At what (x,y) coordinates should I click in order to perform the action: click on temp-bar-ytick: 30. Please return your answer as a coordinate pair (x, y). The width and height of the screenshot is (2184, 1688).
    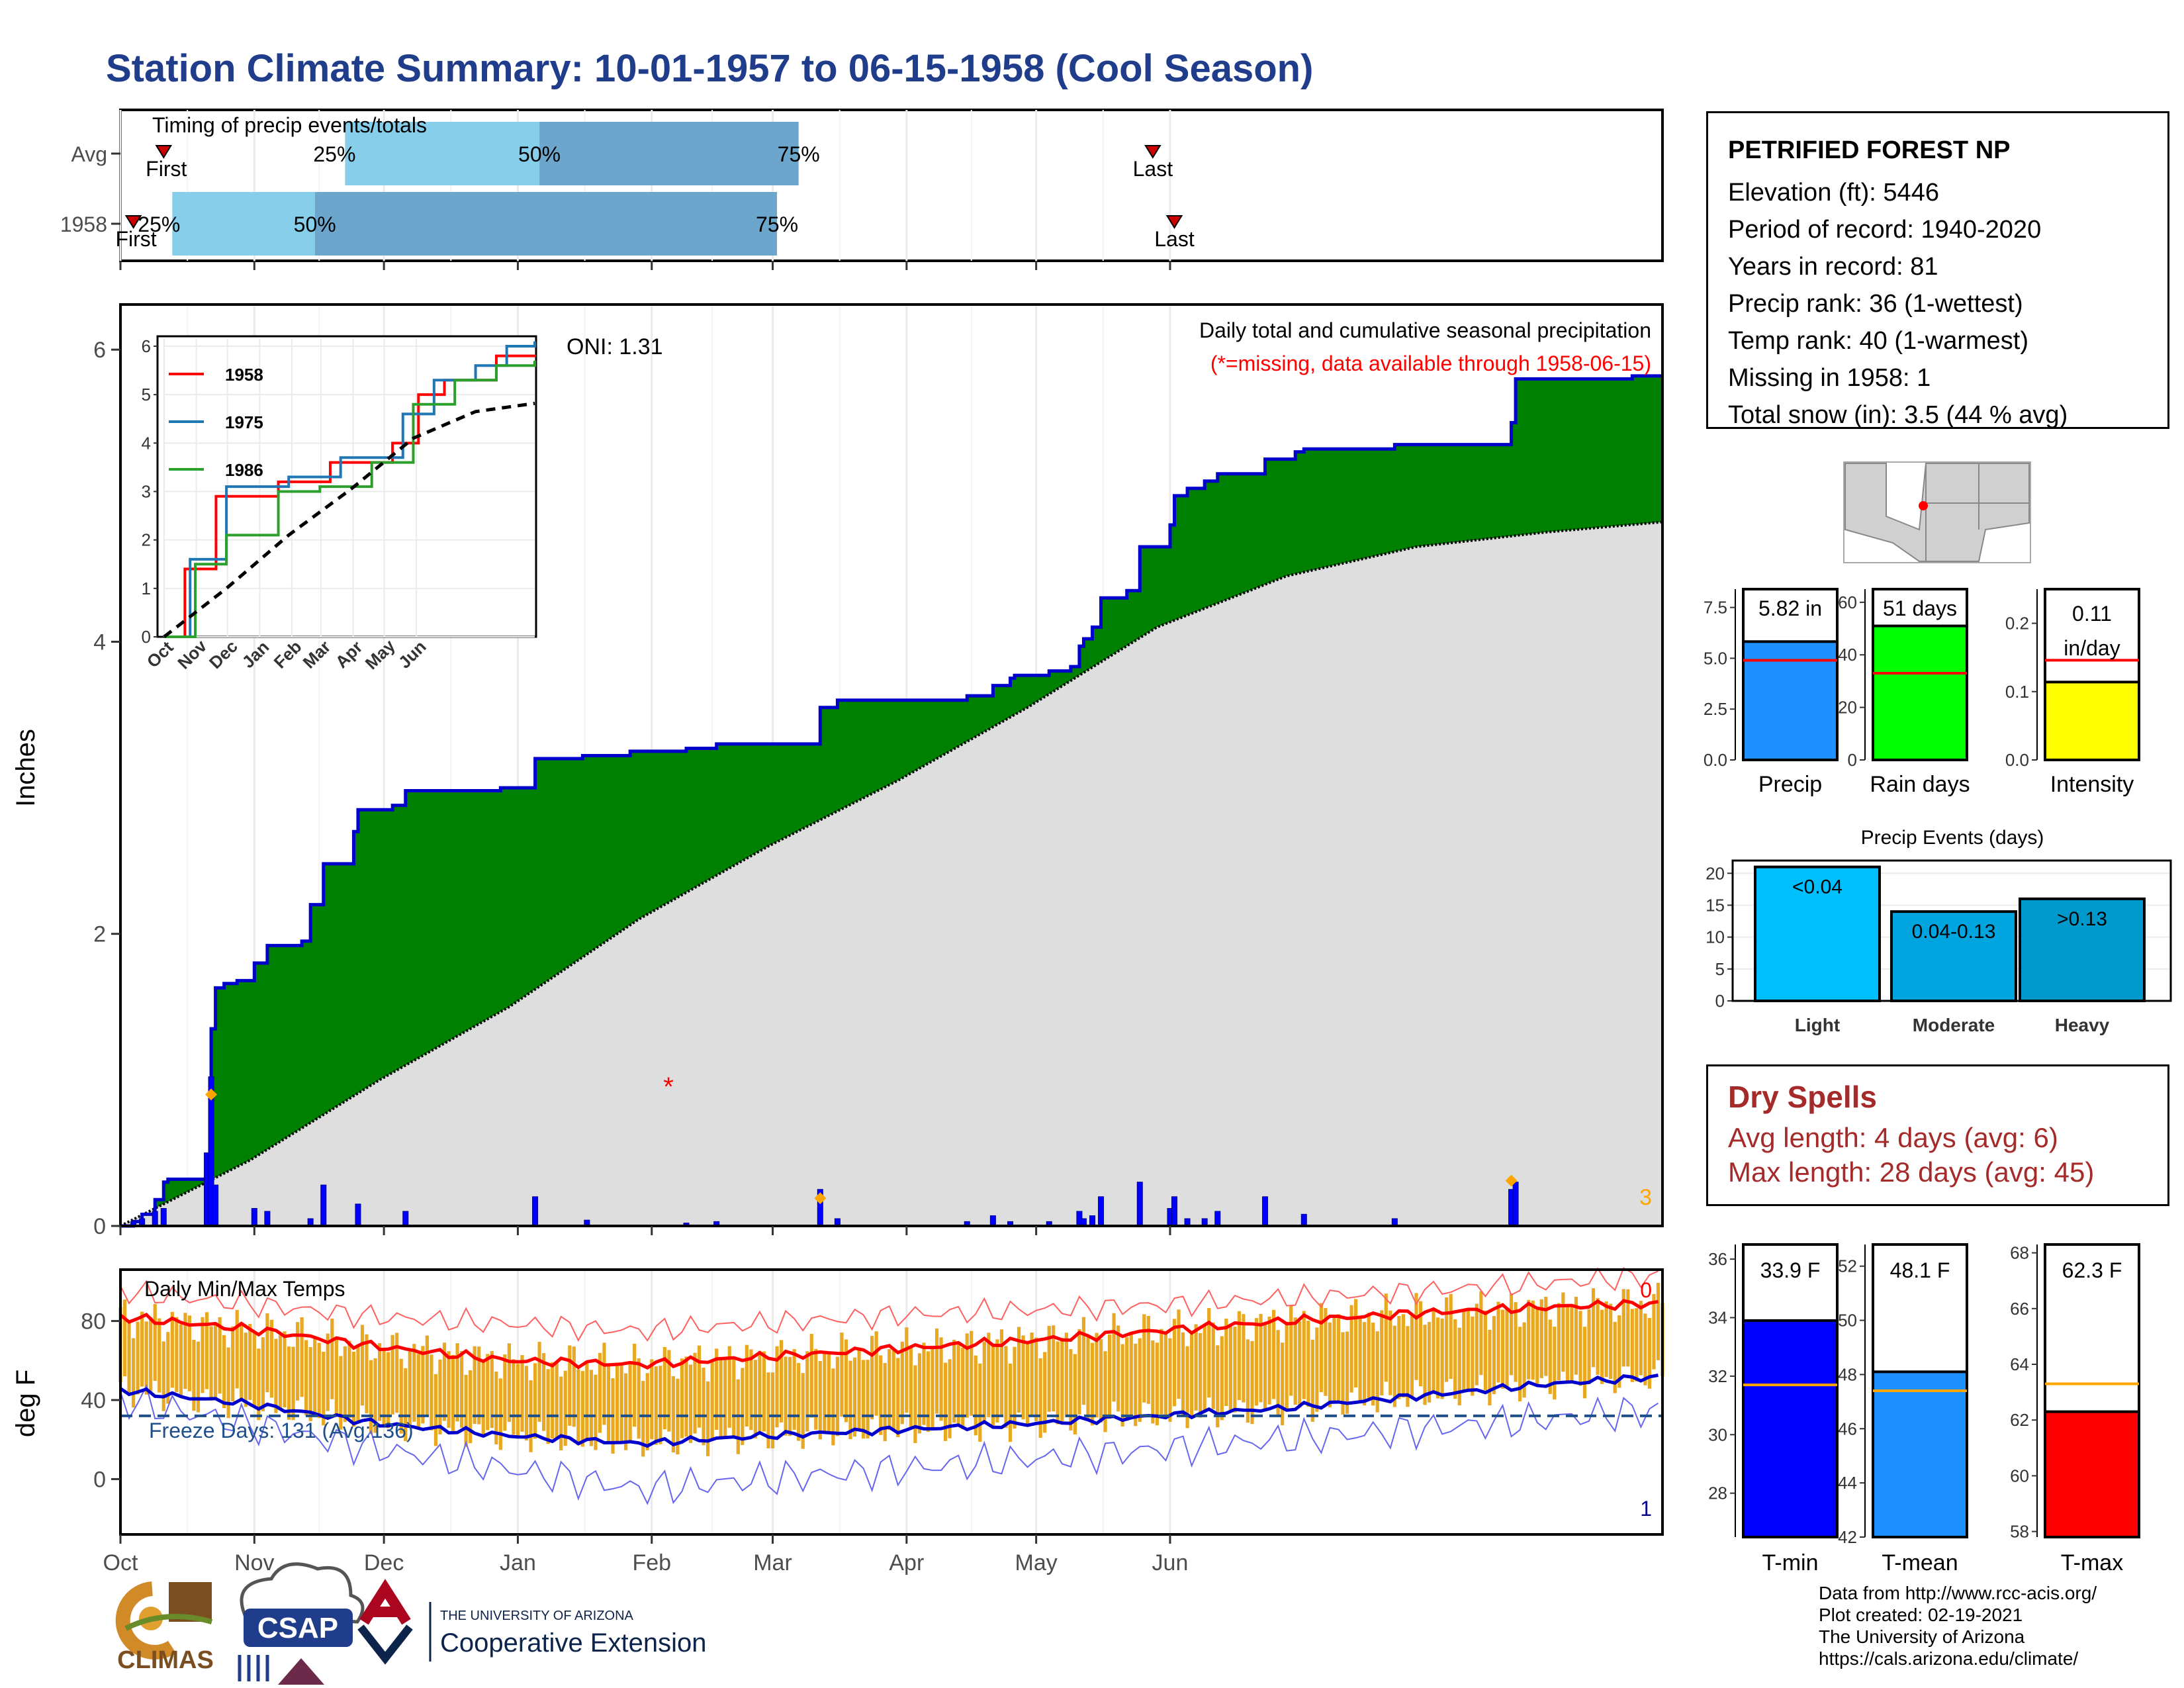
    Looking at the image, I should click on (1718, 1434).